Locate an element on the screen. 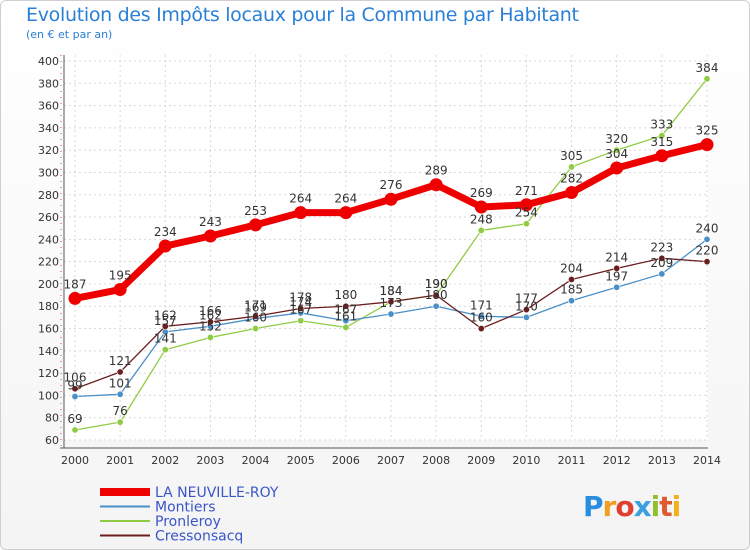  data-label: 171 is located at coordinates (481, 305).